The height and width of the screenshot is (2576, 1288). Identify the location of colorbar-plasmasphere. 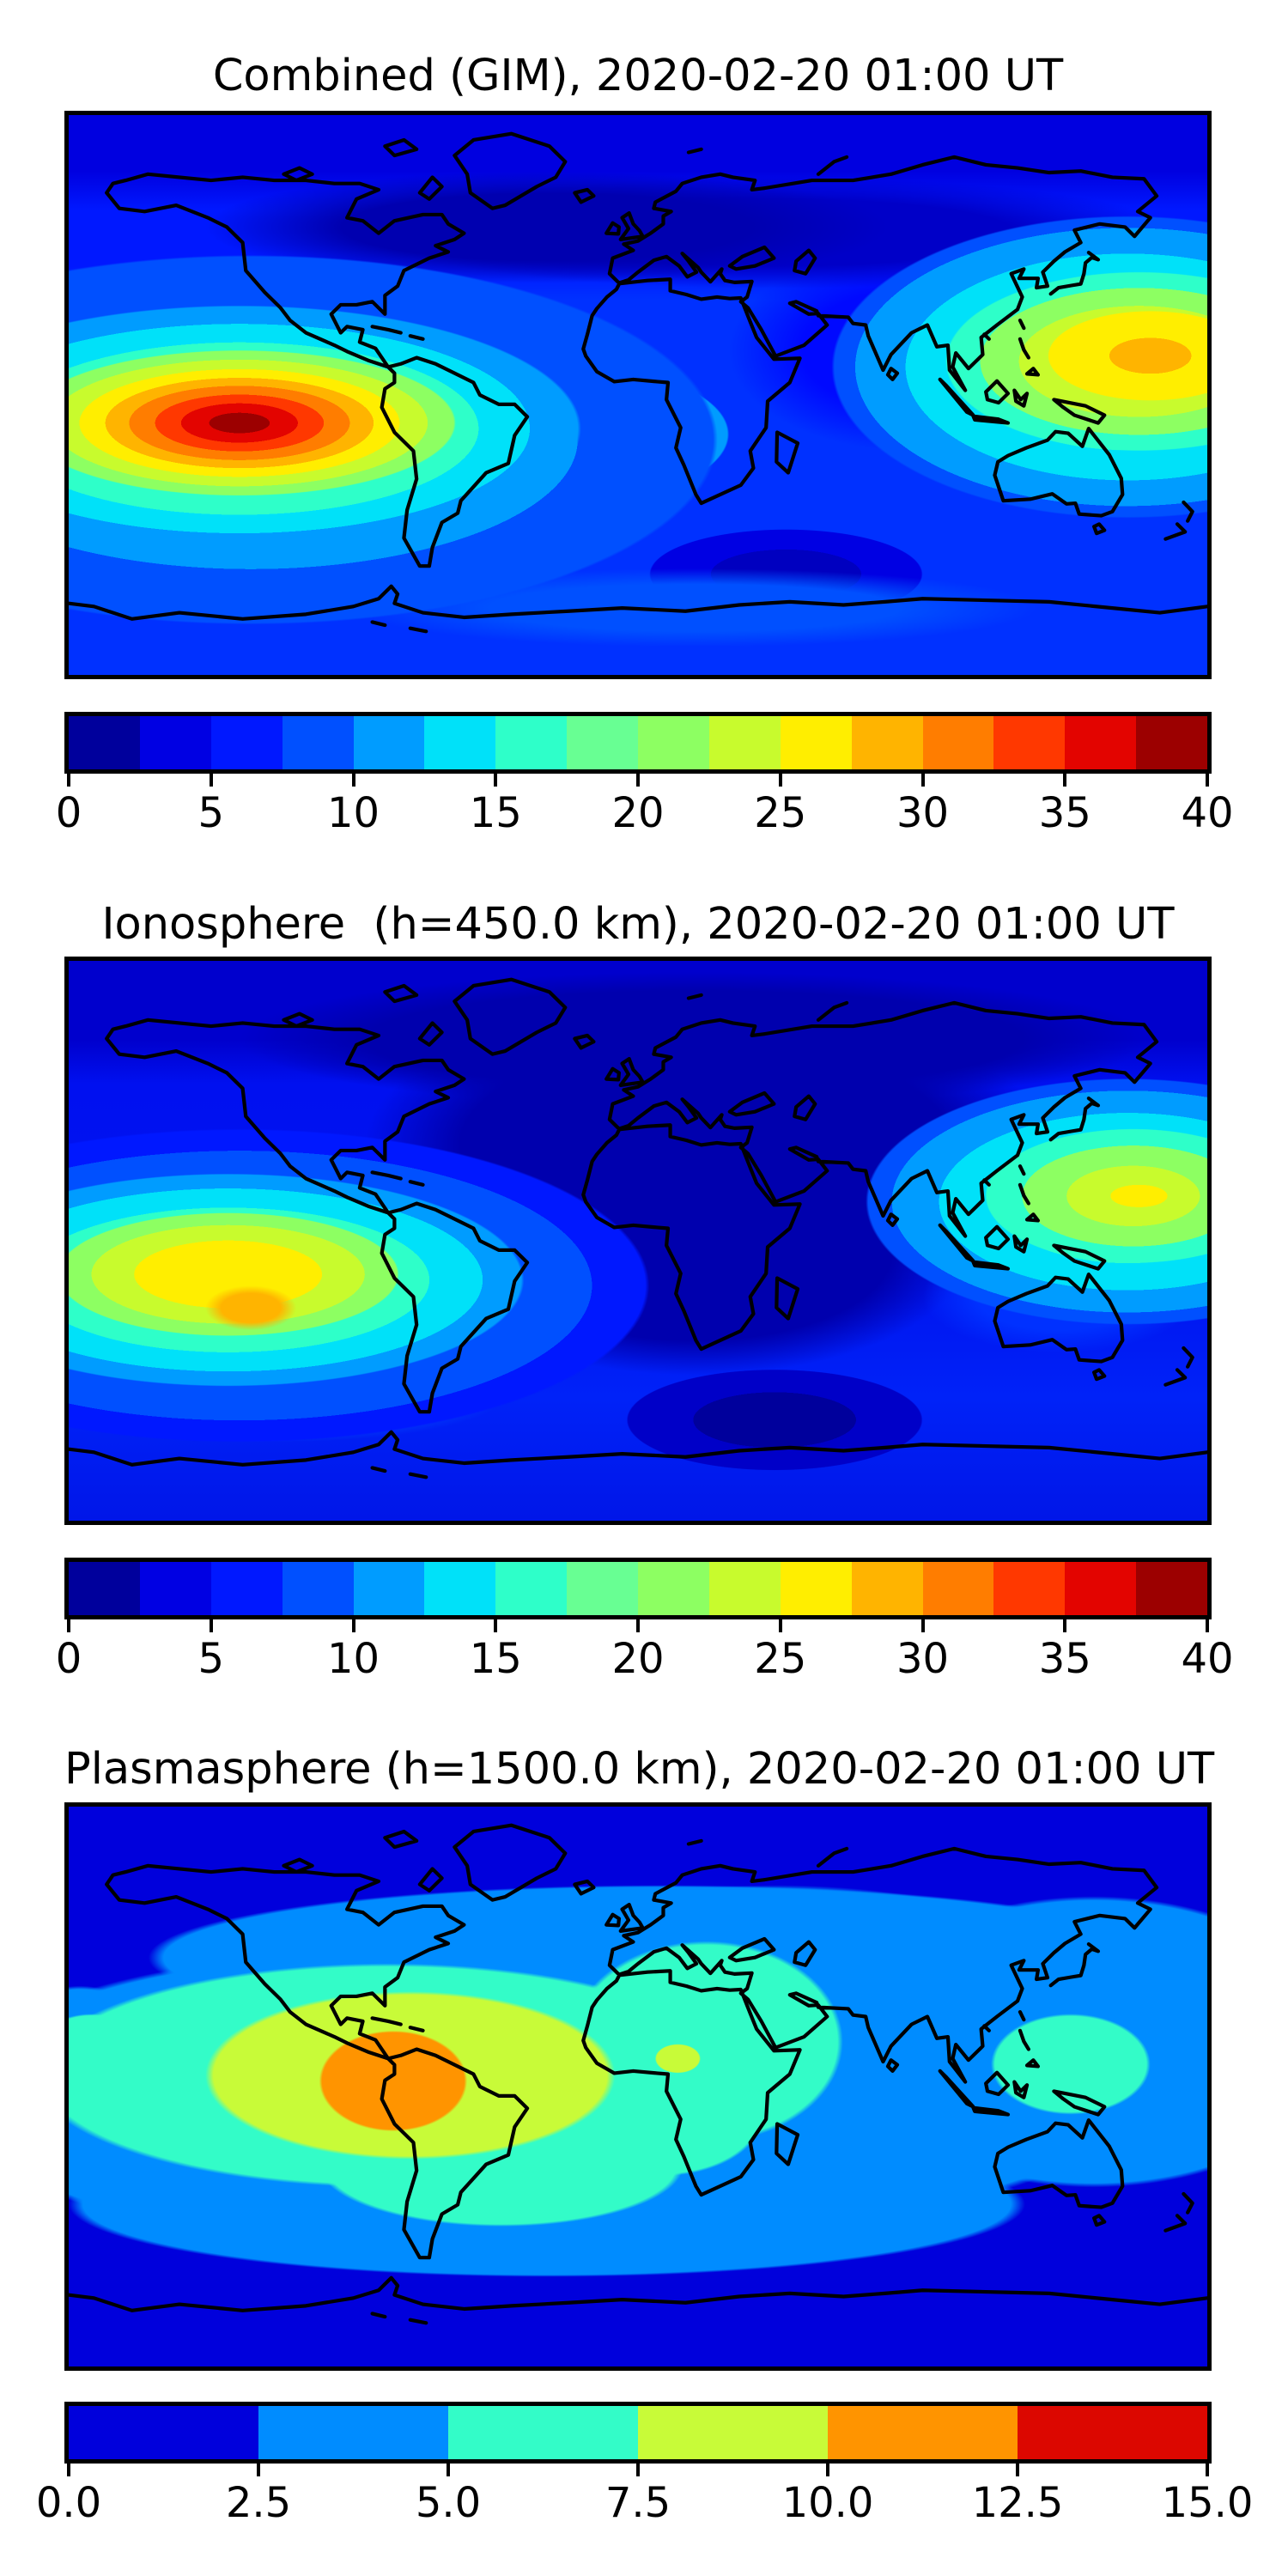
(638, 2433).